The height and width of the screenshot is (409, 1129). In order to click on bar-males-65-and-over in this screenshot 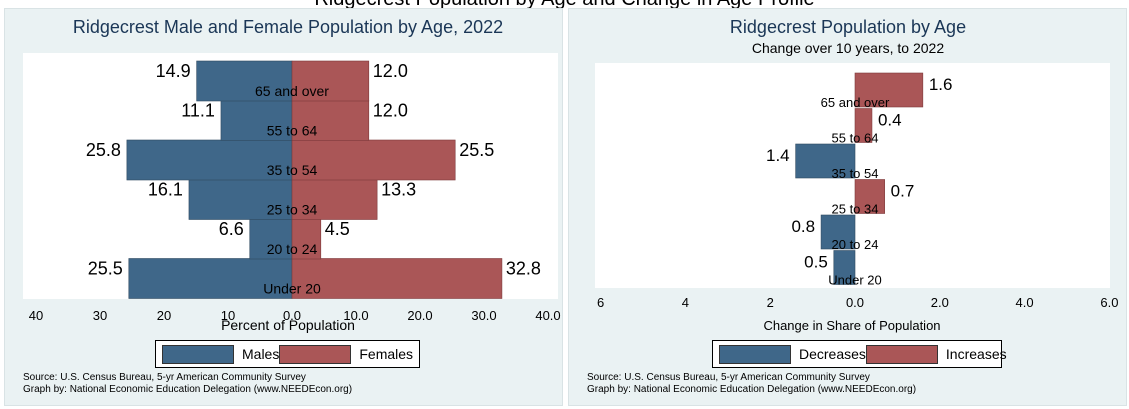, I will do `click(244, 81)`.